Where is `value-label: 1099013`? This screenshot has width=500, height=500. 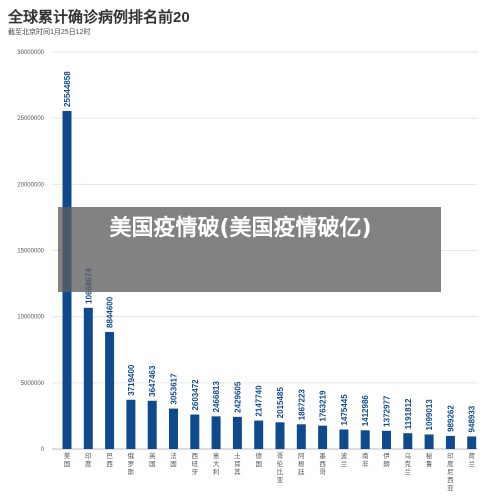
value-label: 1099013 is located at coordinates (429, 415).